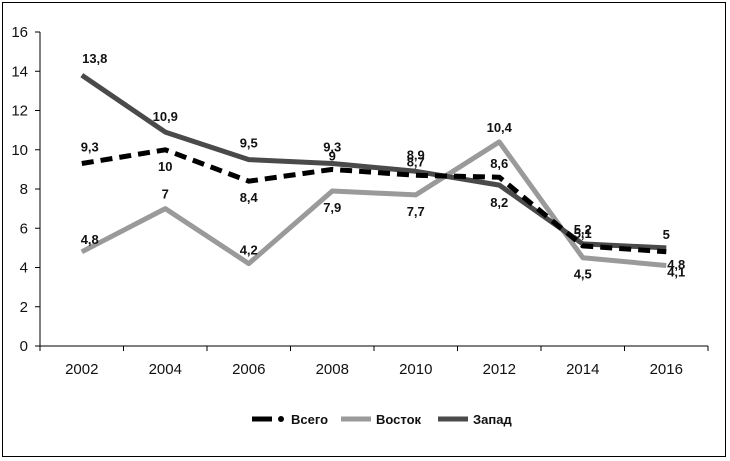 This screenshot has height=461, width=730. I want to click on y-tick-label: 12, so click(19, 111).